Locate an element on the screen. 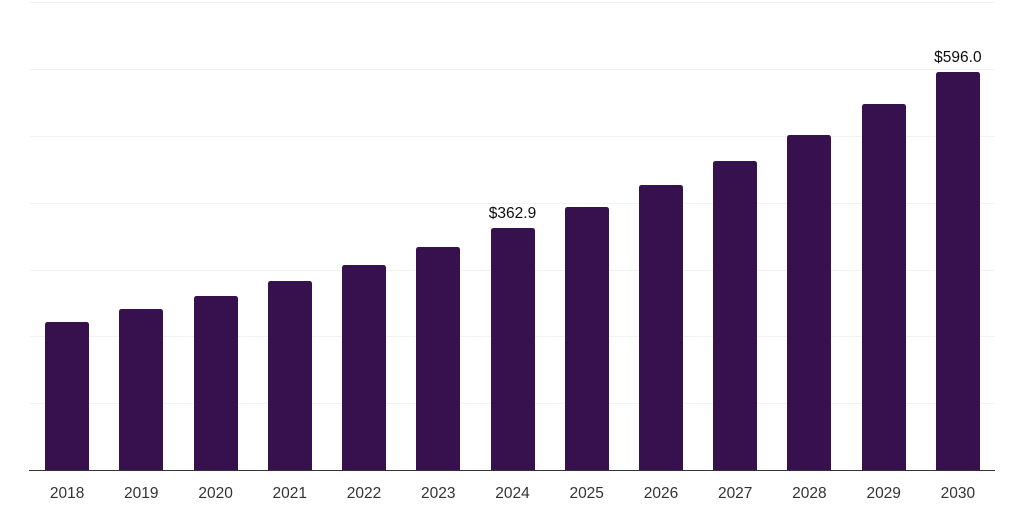 This screenshot has width=1024, height=512. bar-2018 is located at coordinates (67, 396).